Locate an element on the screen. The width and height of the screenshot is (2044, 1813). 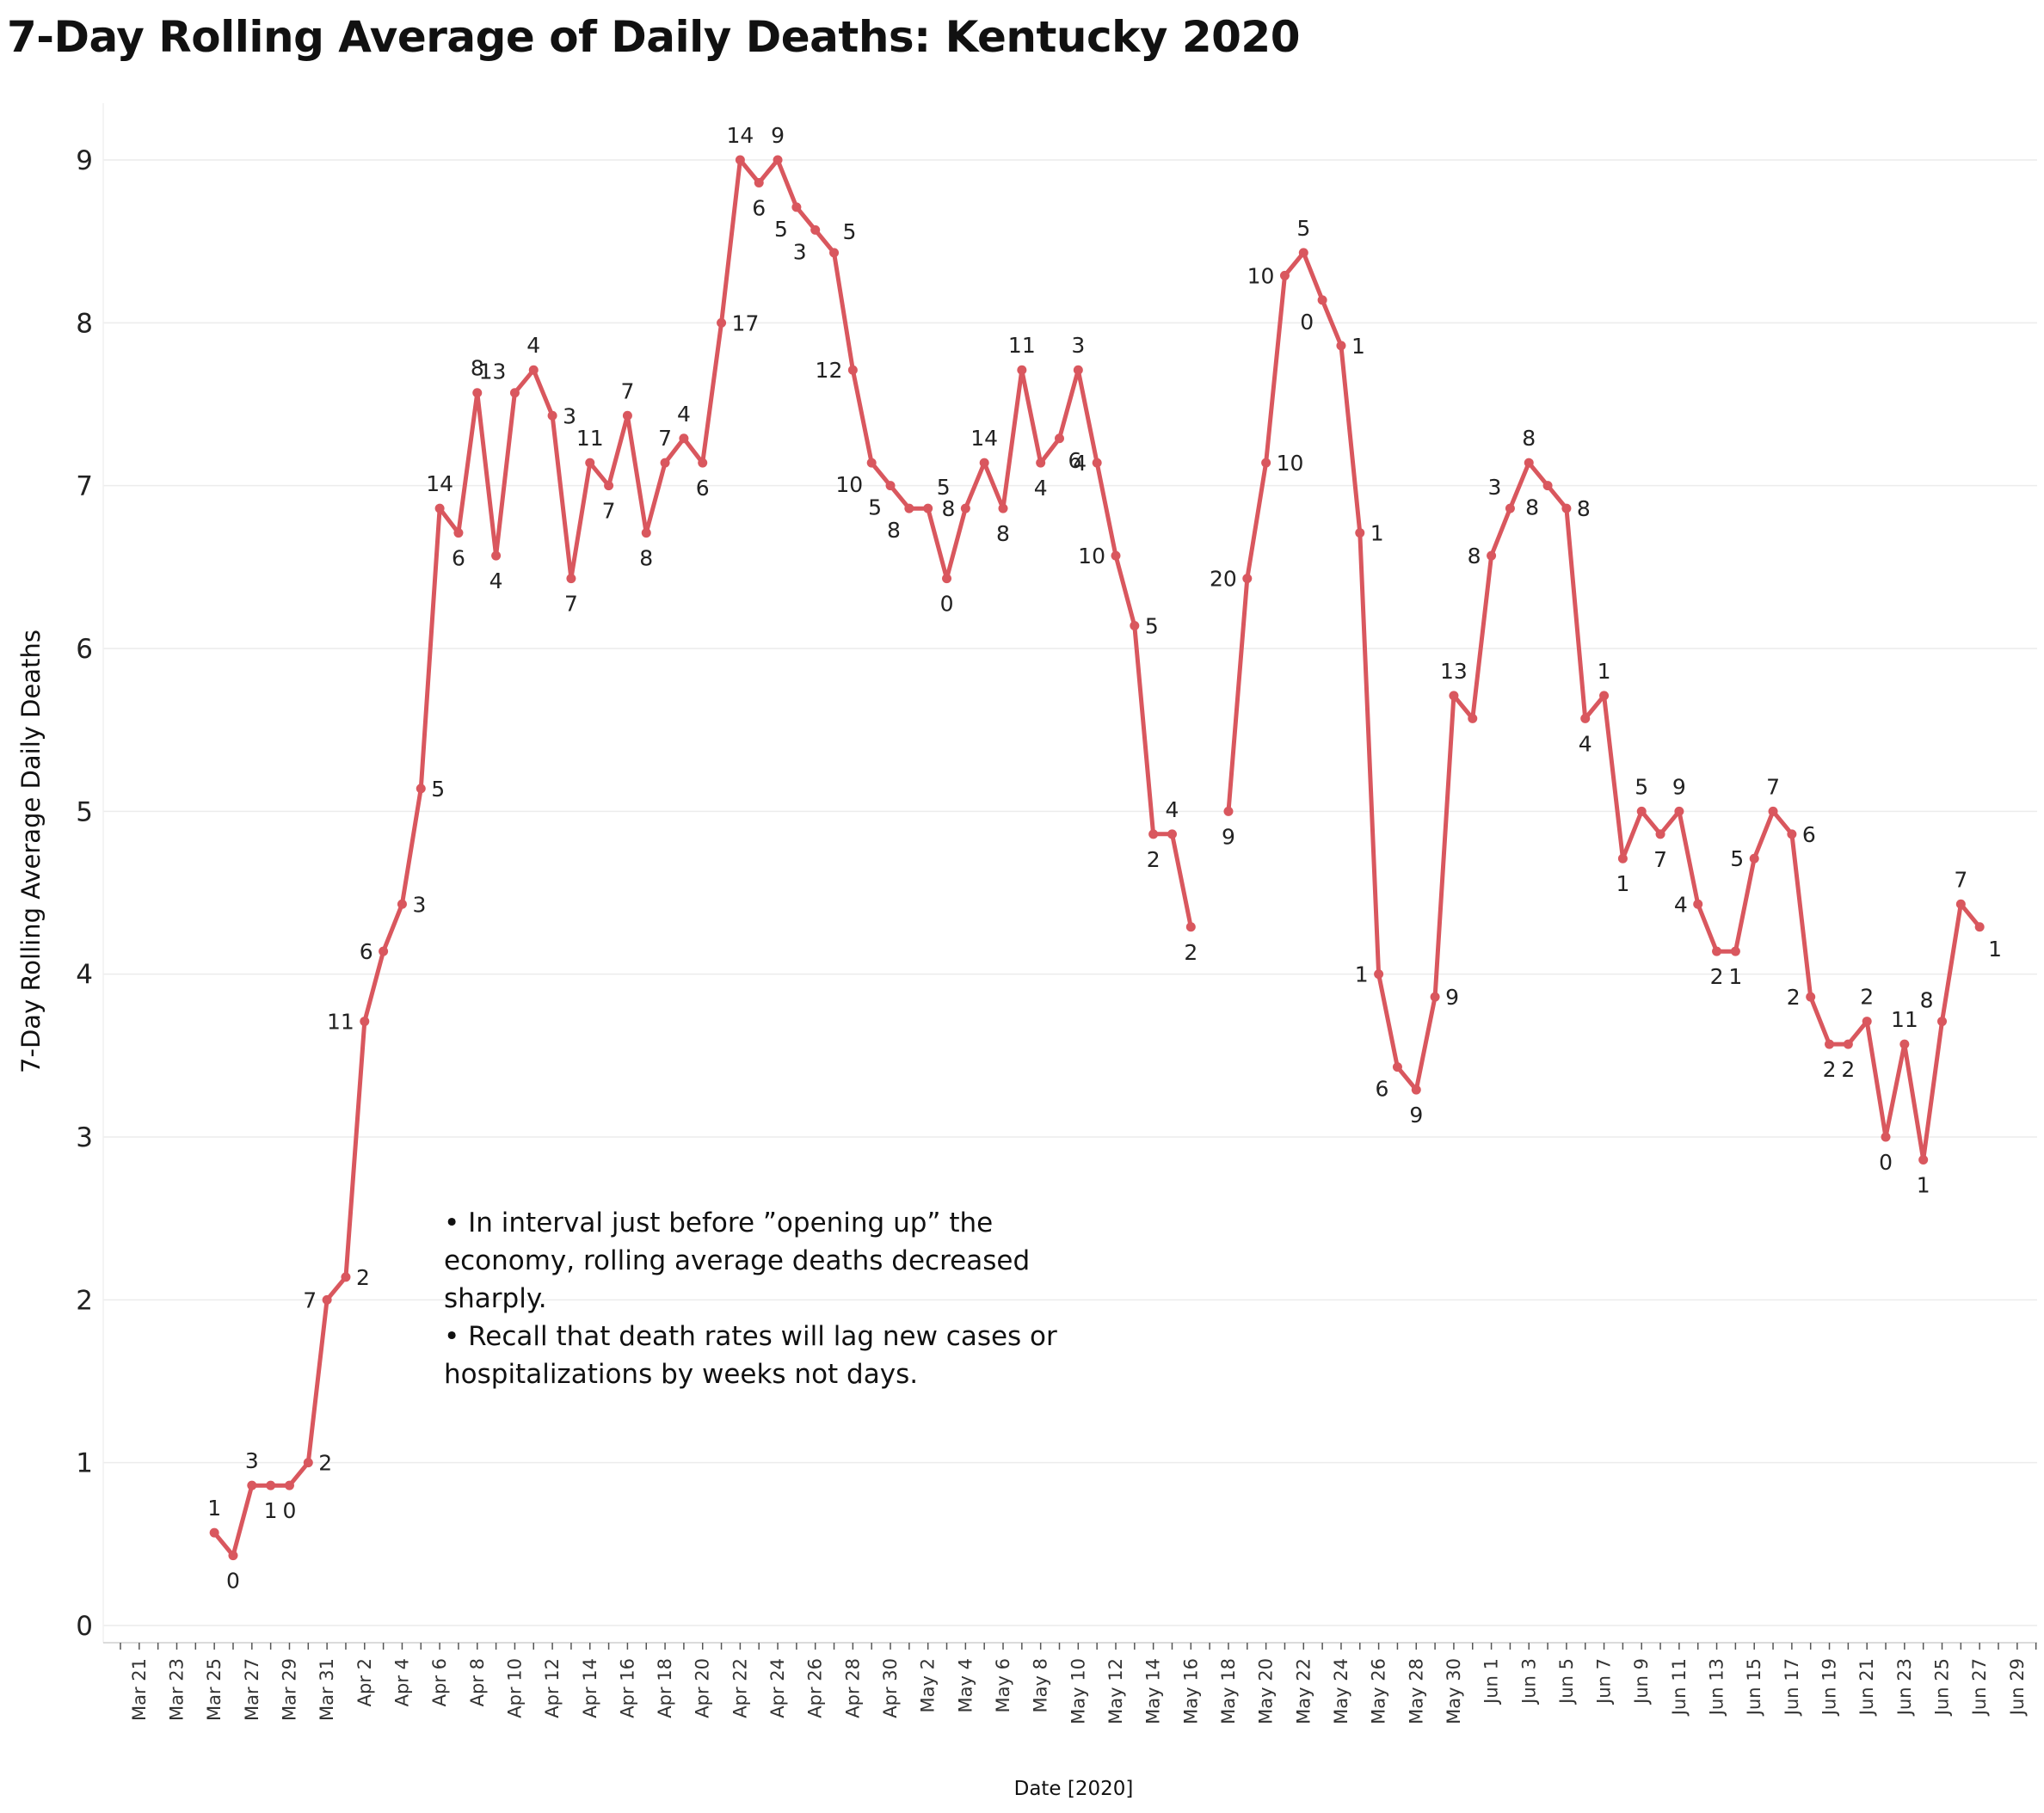
x-tick-label: Apr 12 is located at coordinates (552, 1688).